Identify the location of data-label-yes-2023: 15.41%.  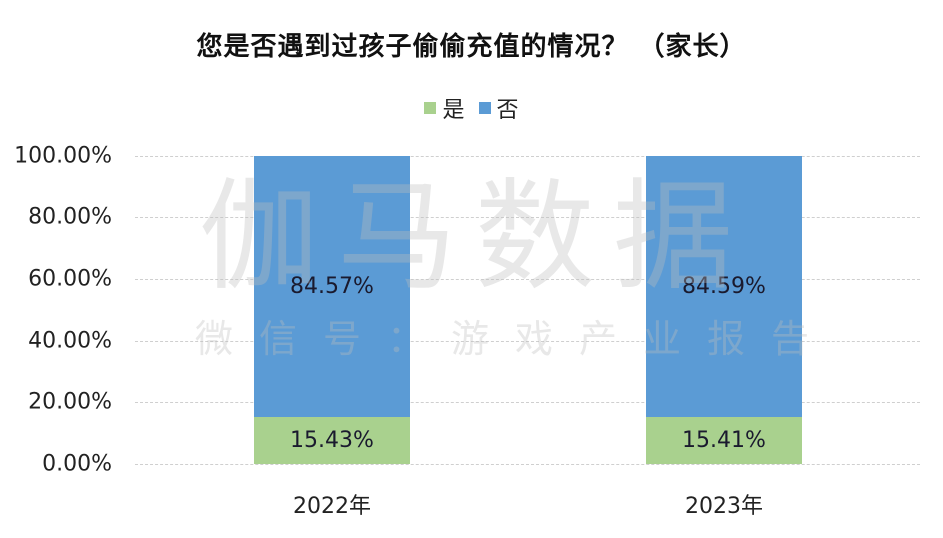
(724, 440).